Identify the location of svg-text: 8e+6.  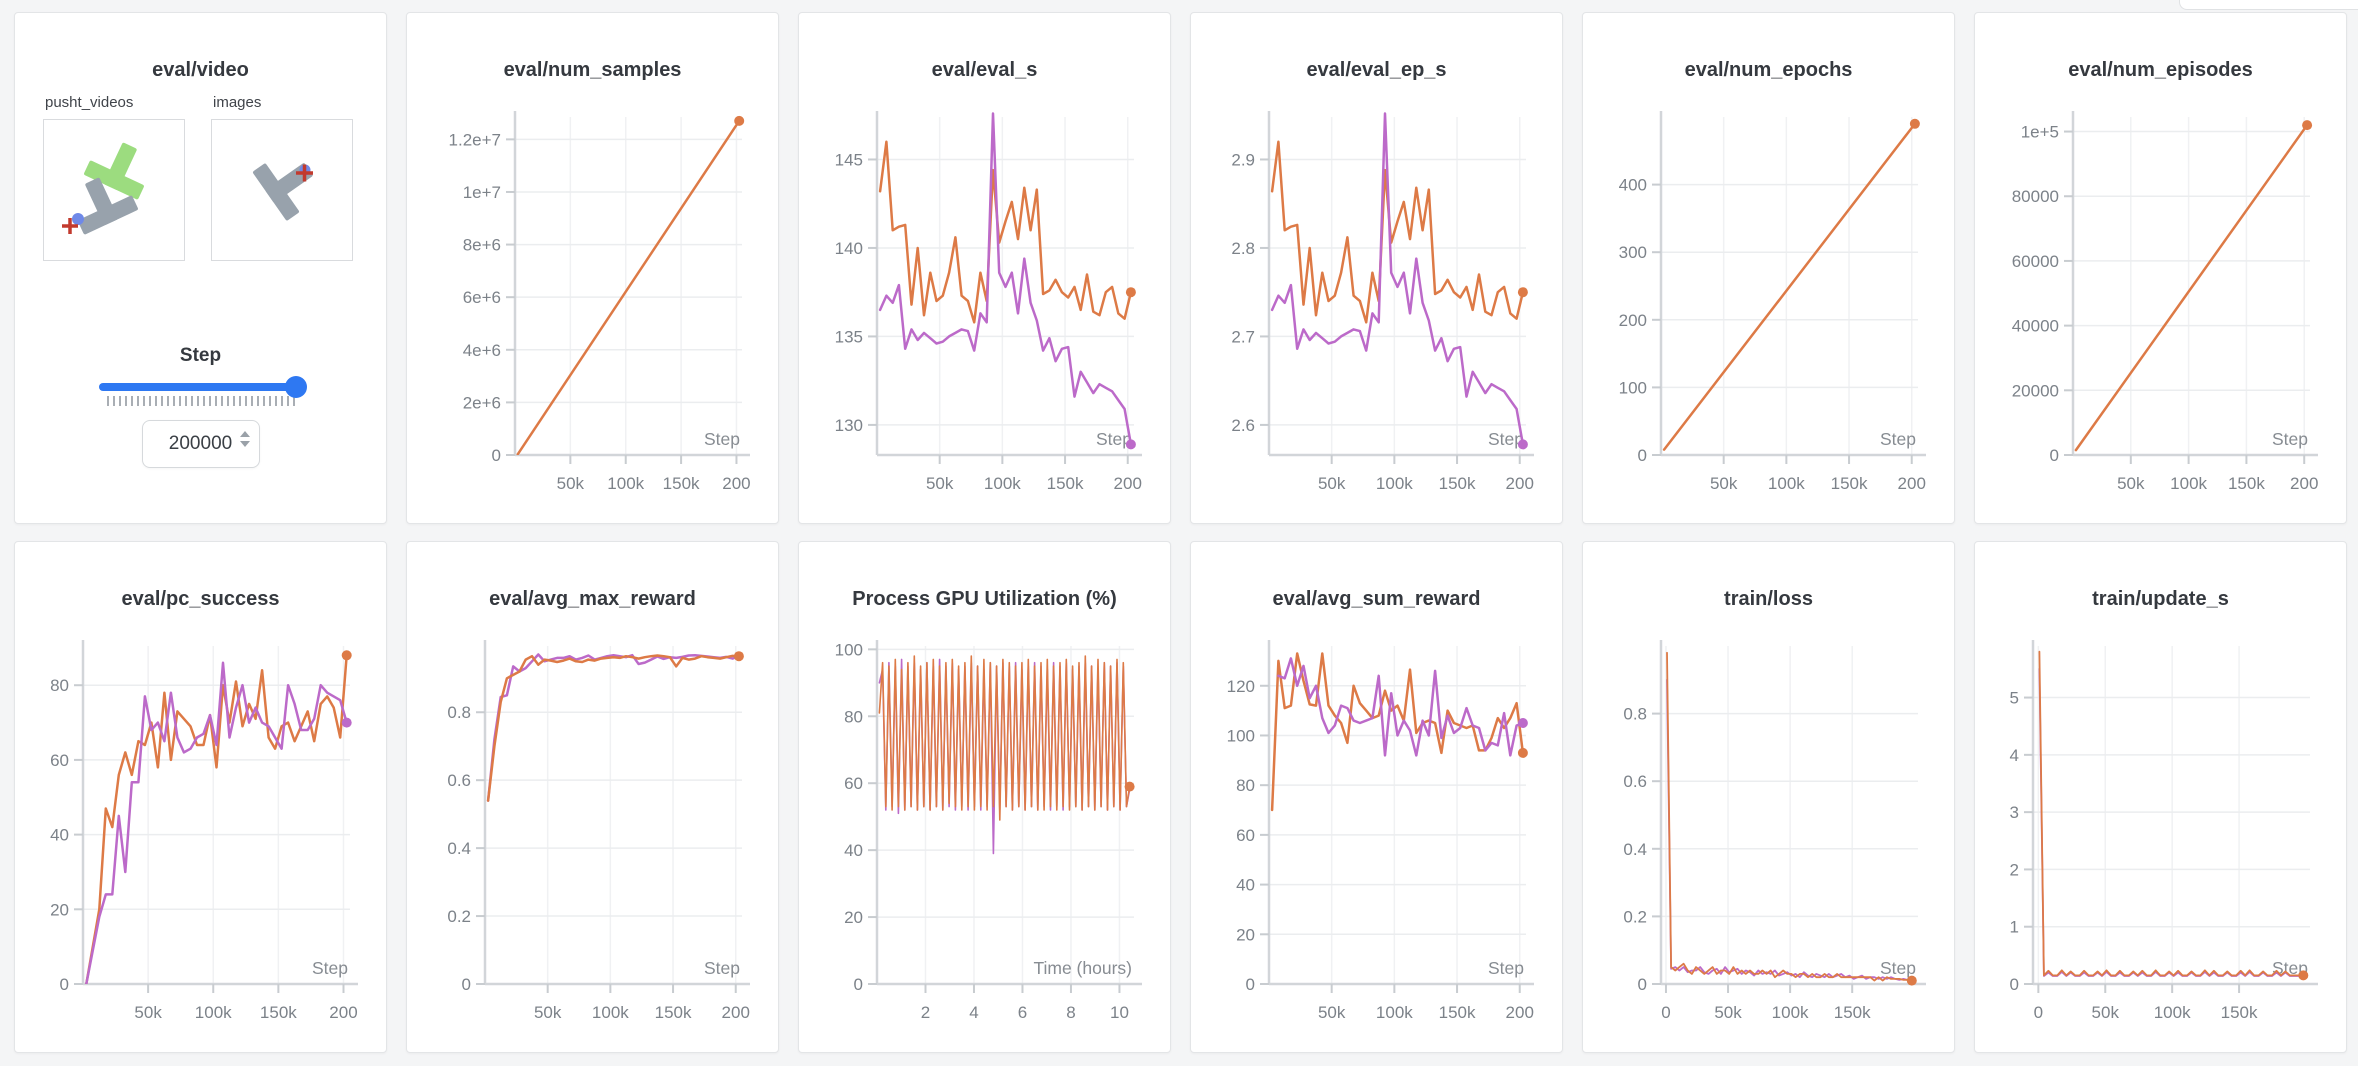
(482, 245).